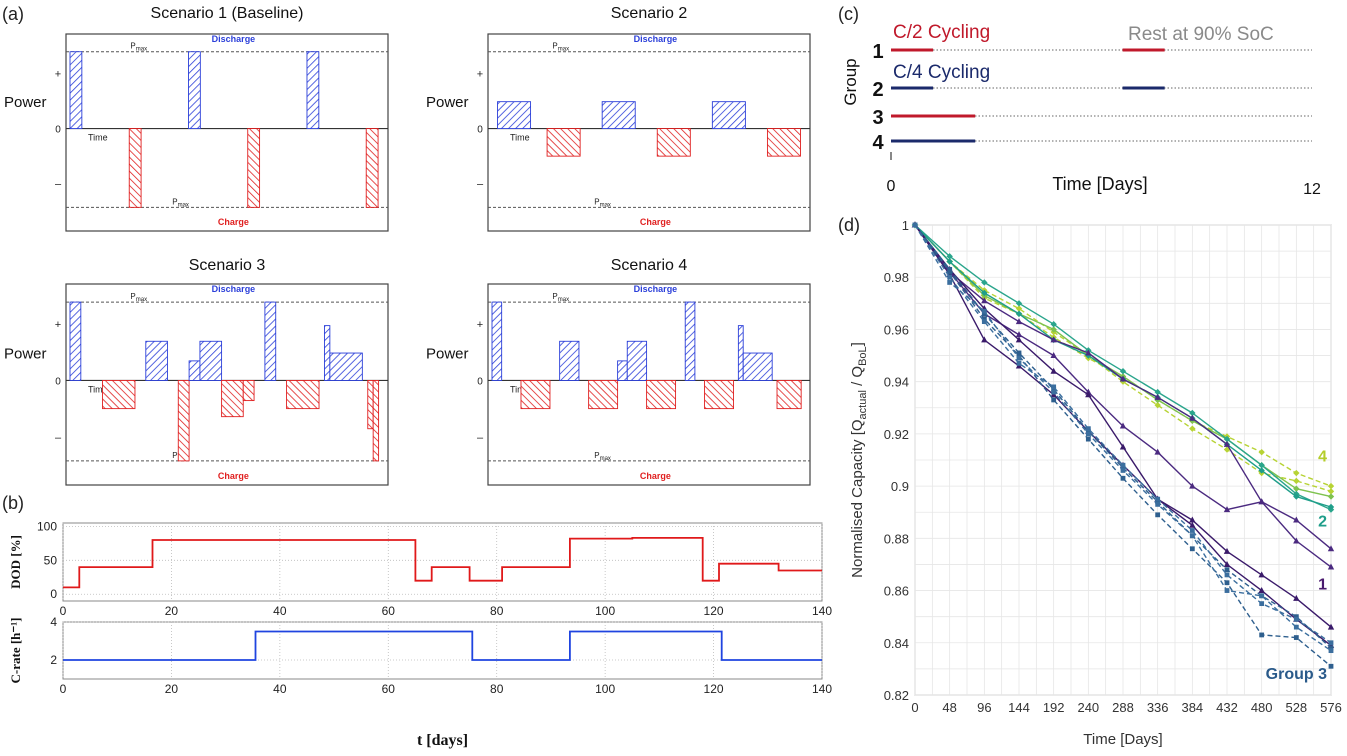  Describe the element at coordinates (605, 459) in the screenshot. I see `pmax-sub: max` at that location.